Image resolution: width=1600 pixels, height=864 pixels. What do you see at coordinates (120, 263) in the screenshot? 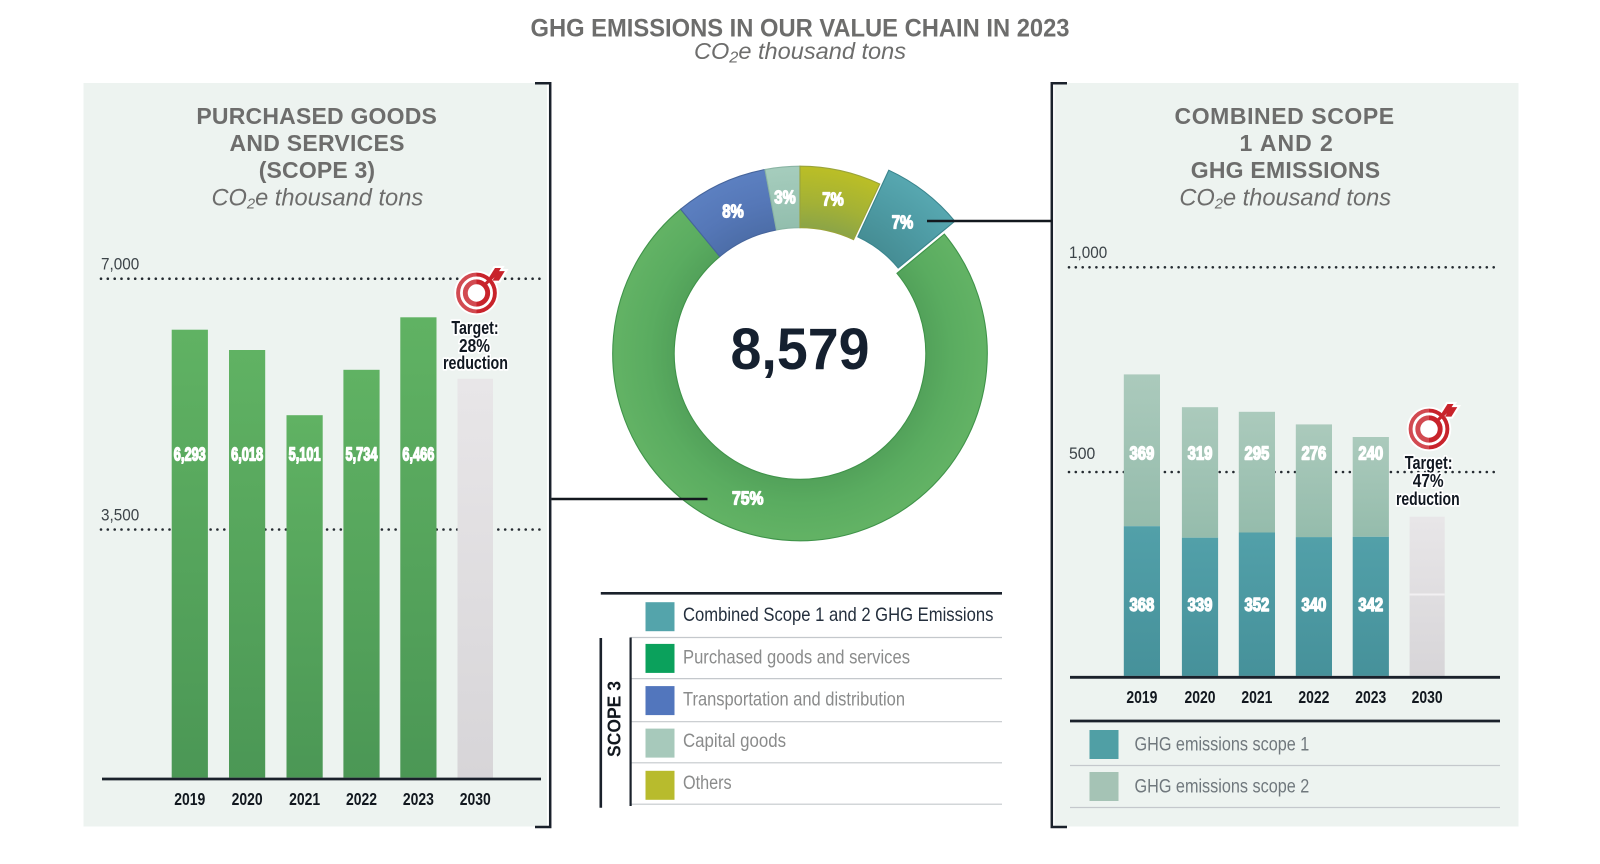
I see `svg-text: 7,000` at bounding box center [120, 263].